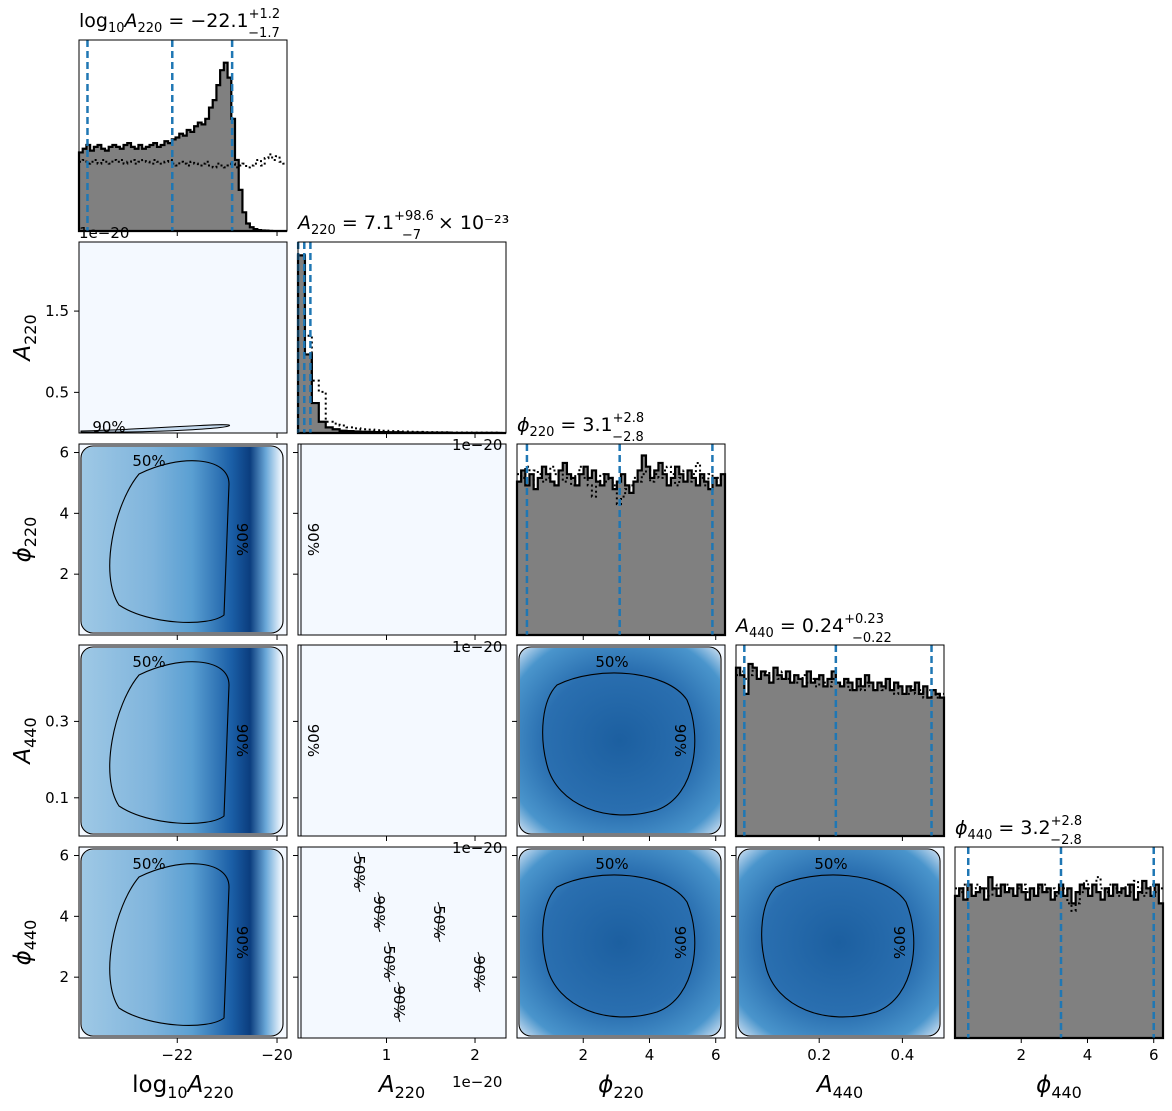 The height and width of the screenshot is (1111, 1172). Describe the element at coordinates (809, 626) in the screenshot. I see `histogram-title-A440: A440 = 0.24+0.23` at that location.